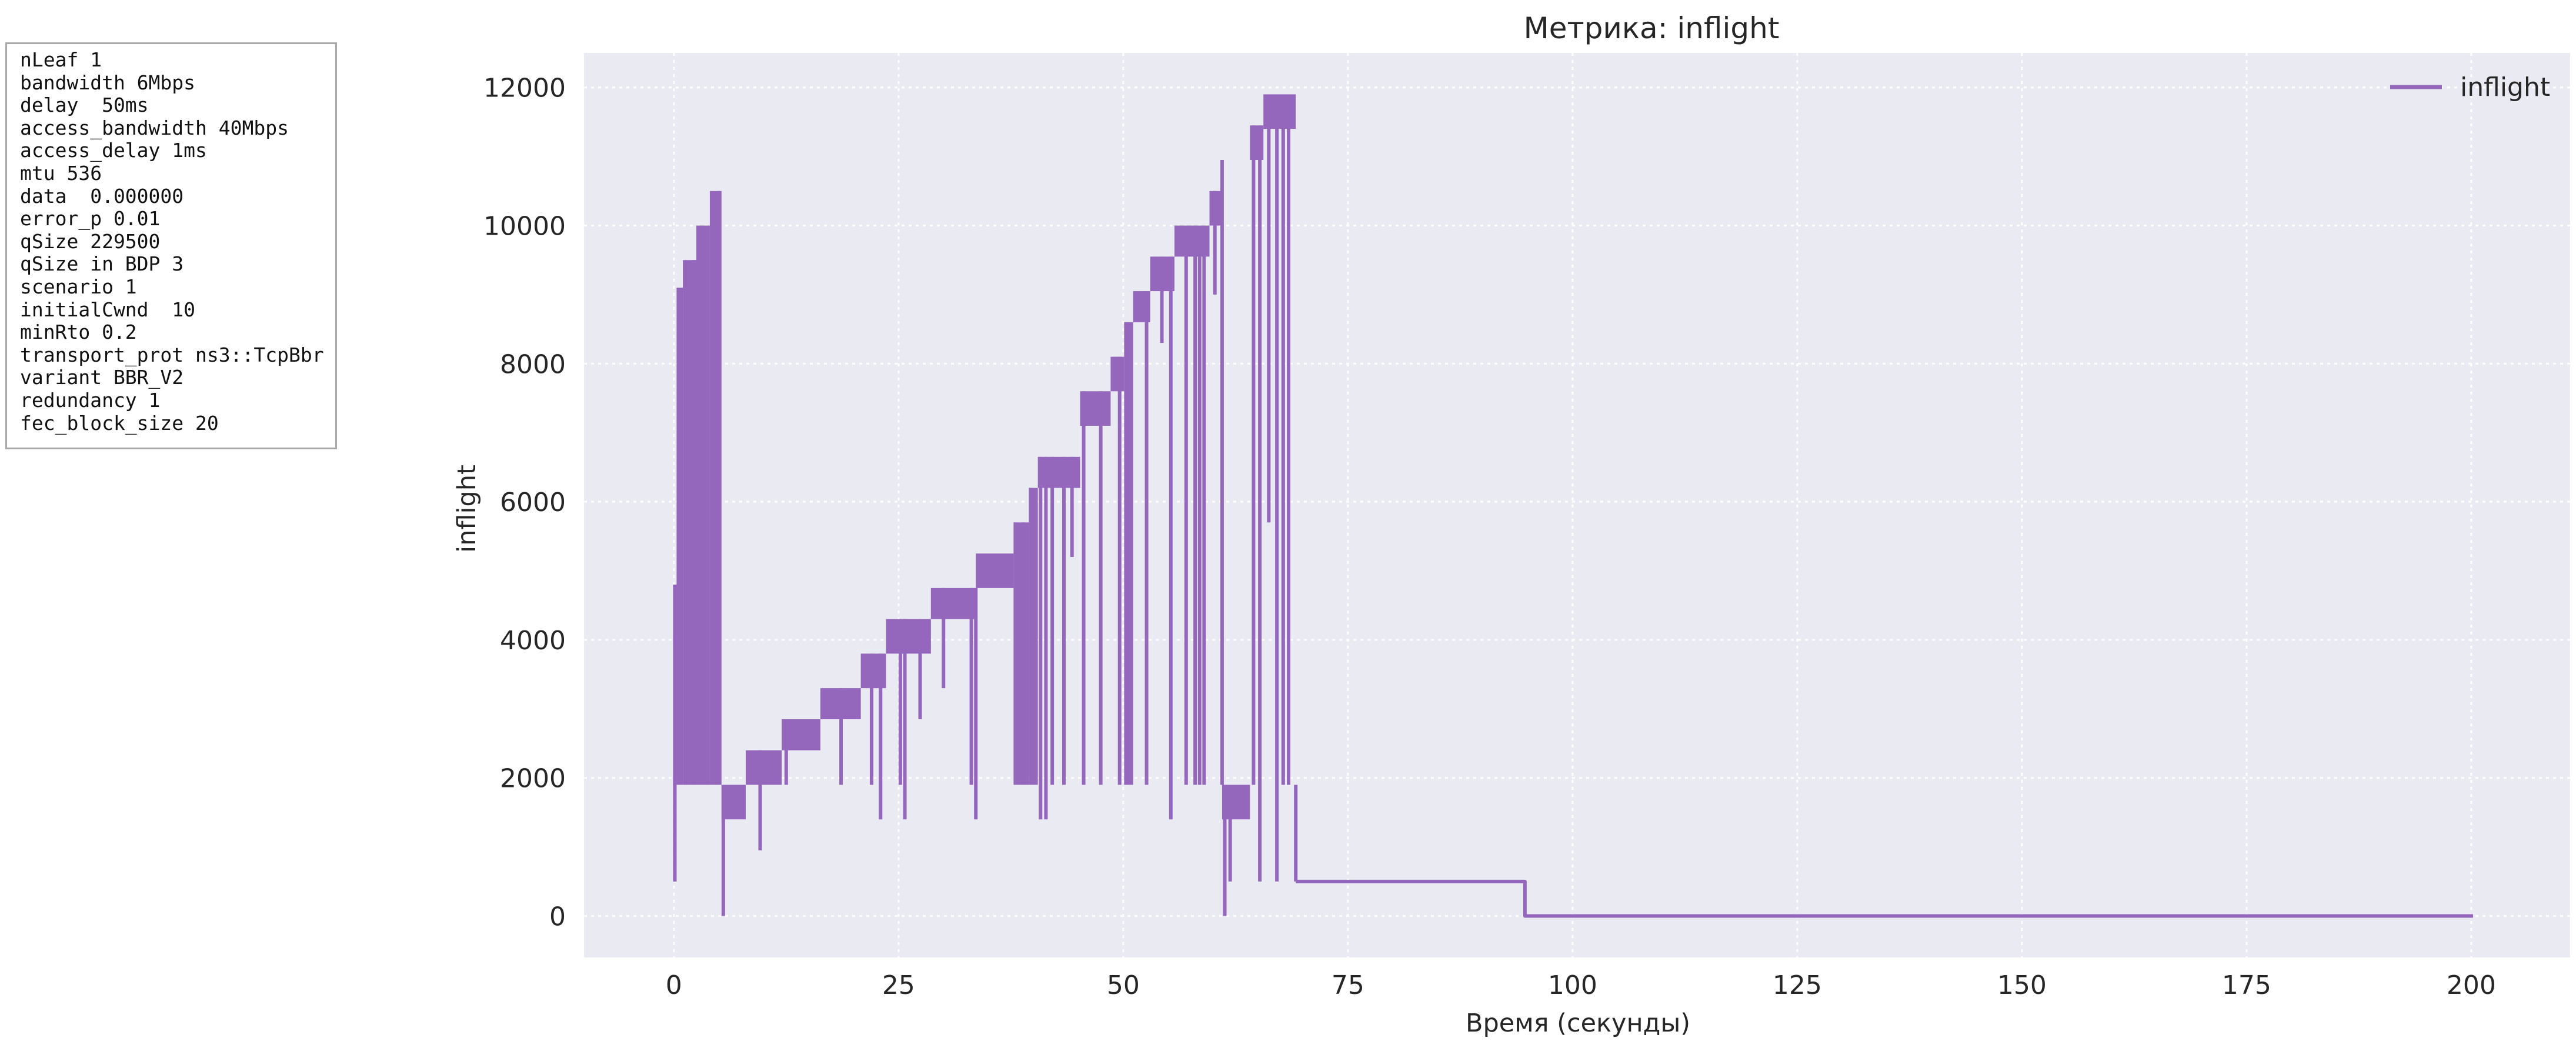 This screenshot has width=2576, height=1048. What do you see at coordinates (557, 917) in the screenshot?
I see `y-tick-label: 0` at bounding box center [557, 917].